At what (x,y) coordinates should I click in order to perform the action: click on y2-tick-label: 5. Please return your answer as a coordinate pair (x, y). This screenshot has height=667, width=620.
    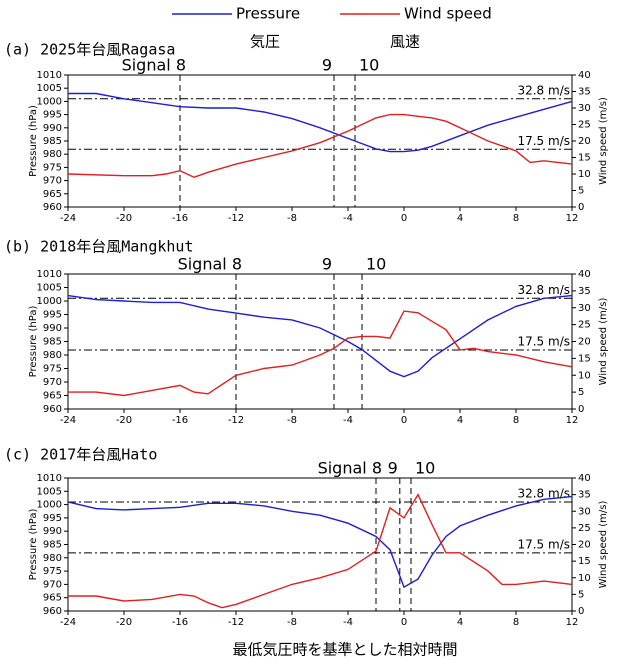
    Looking at the image, I should click on (581, 392).